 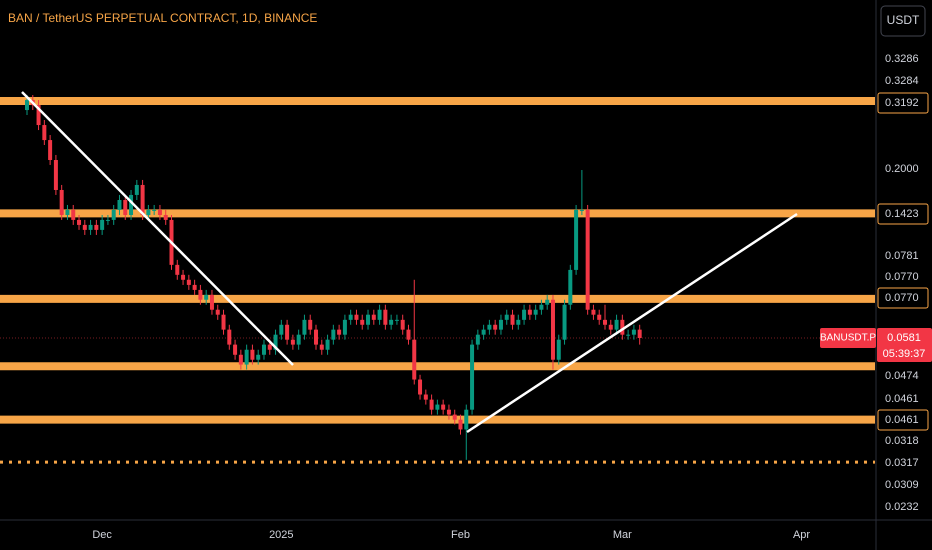 I want to click on symbol-tag-label: BANUSDT.P, so click(x=848, y=338).